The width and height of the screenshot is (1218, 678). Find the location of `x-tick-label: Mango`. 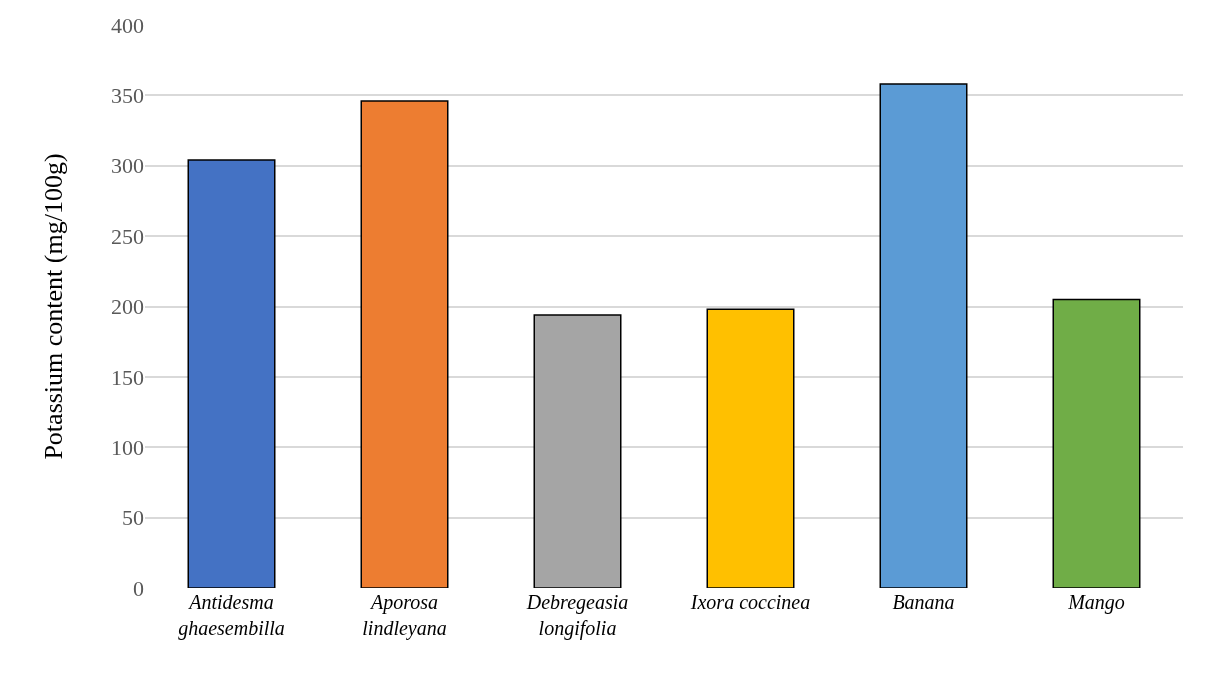

x-tick-label: Mango is located at coordinates (1096, 602).